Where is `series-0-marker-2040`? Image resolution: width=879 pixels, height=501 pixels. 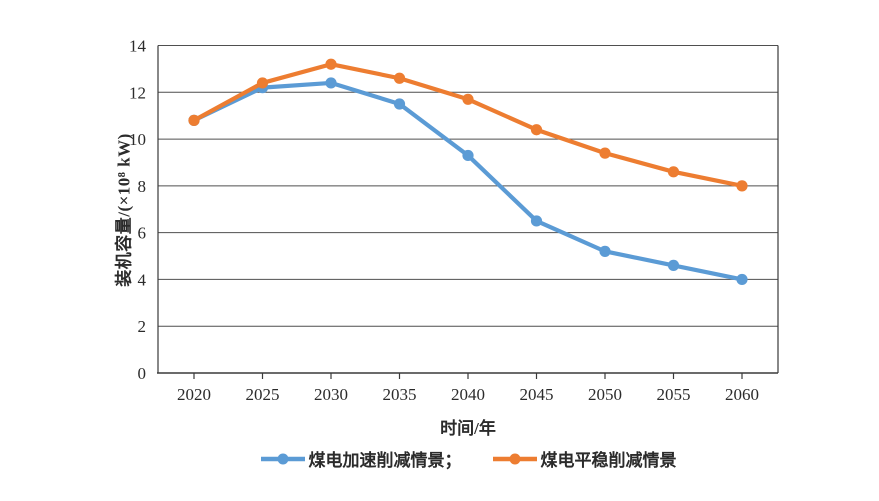
series-0-marker-2040 is located at coordinates (468, 155).